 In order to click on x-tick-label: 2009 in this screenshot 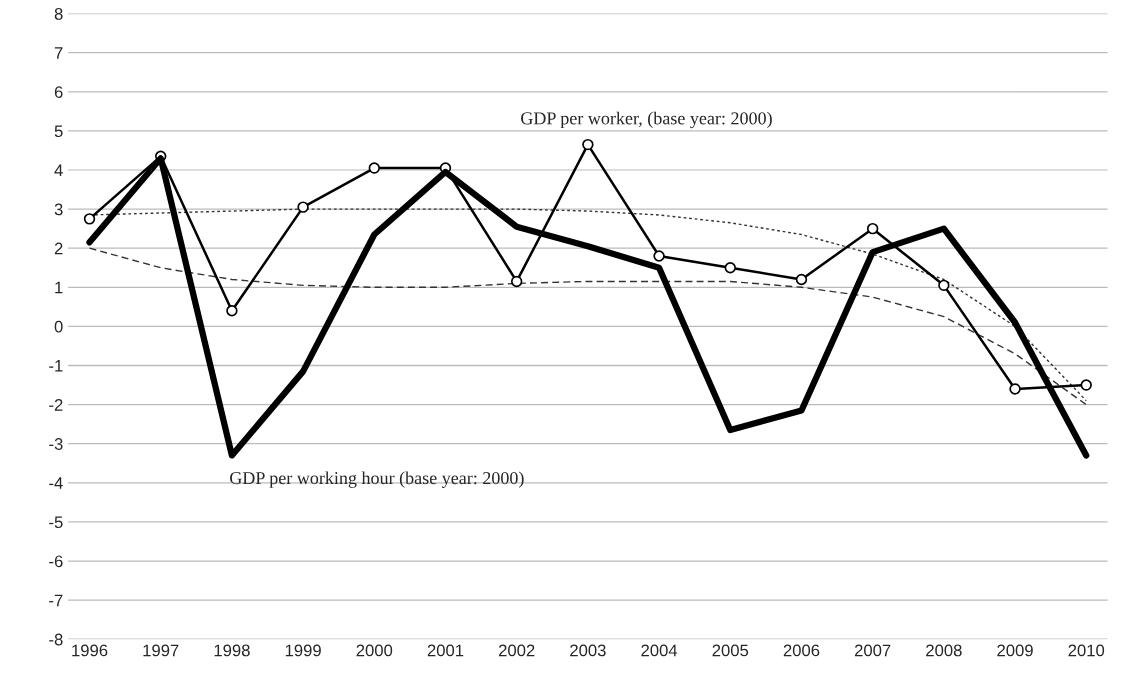, I will do `click(1015, 650)`.